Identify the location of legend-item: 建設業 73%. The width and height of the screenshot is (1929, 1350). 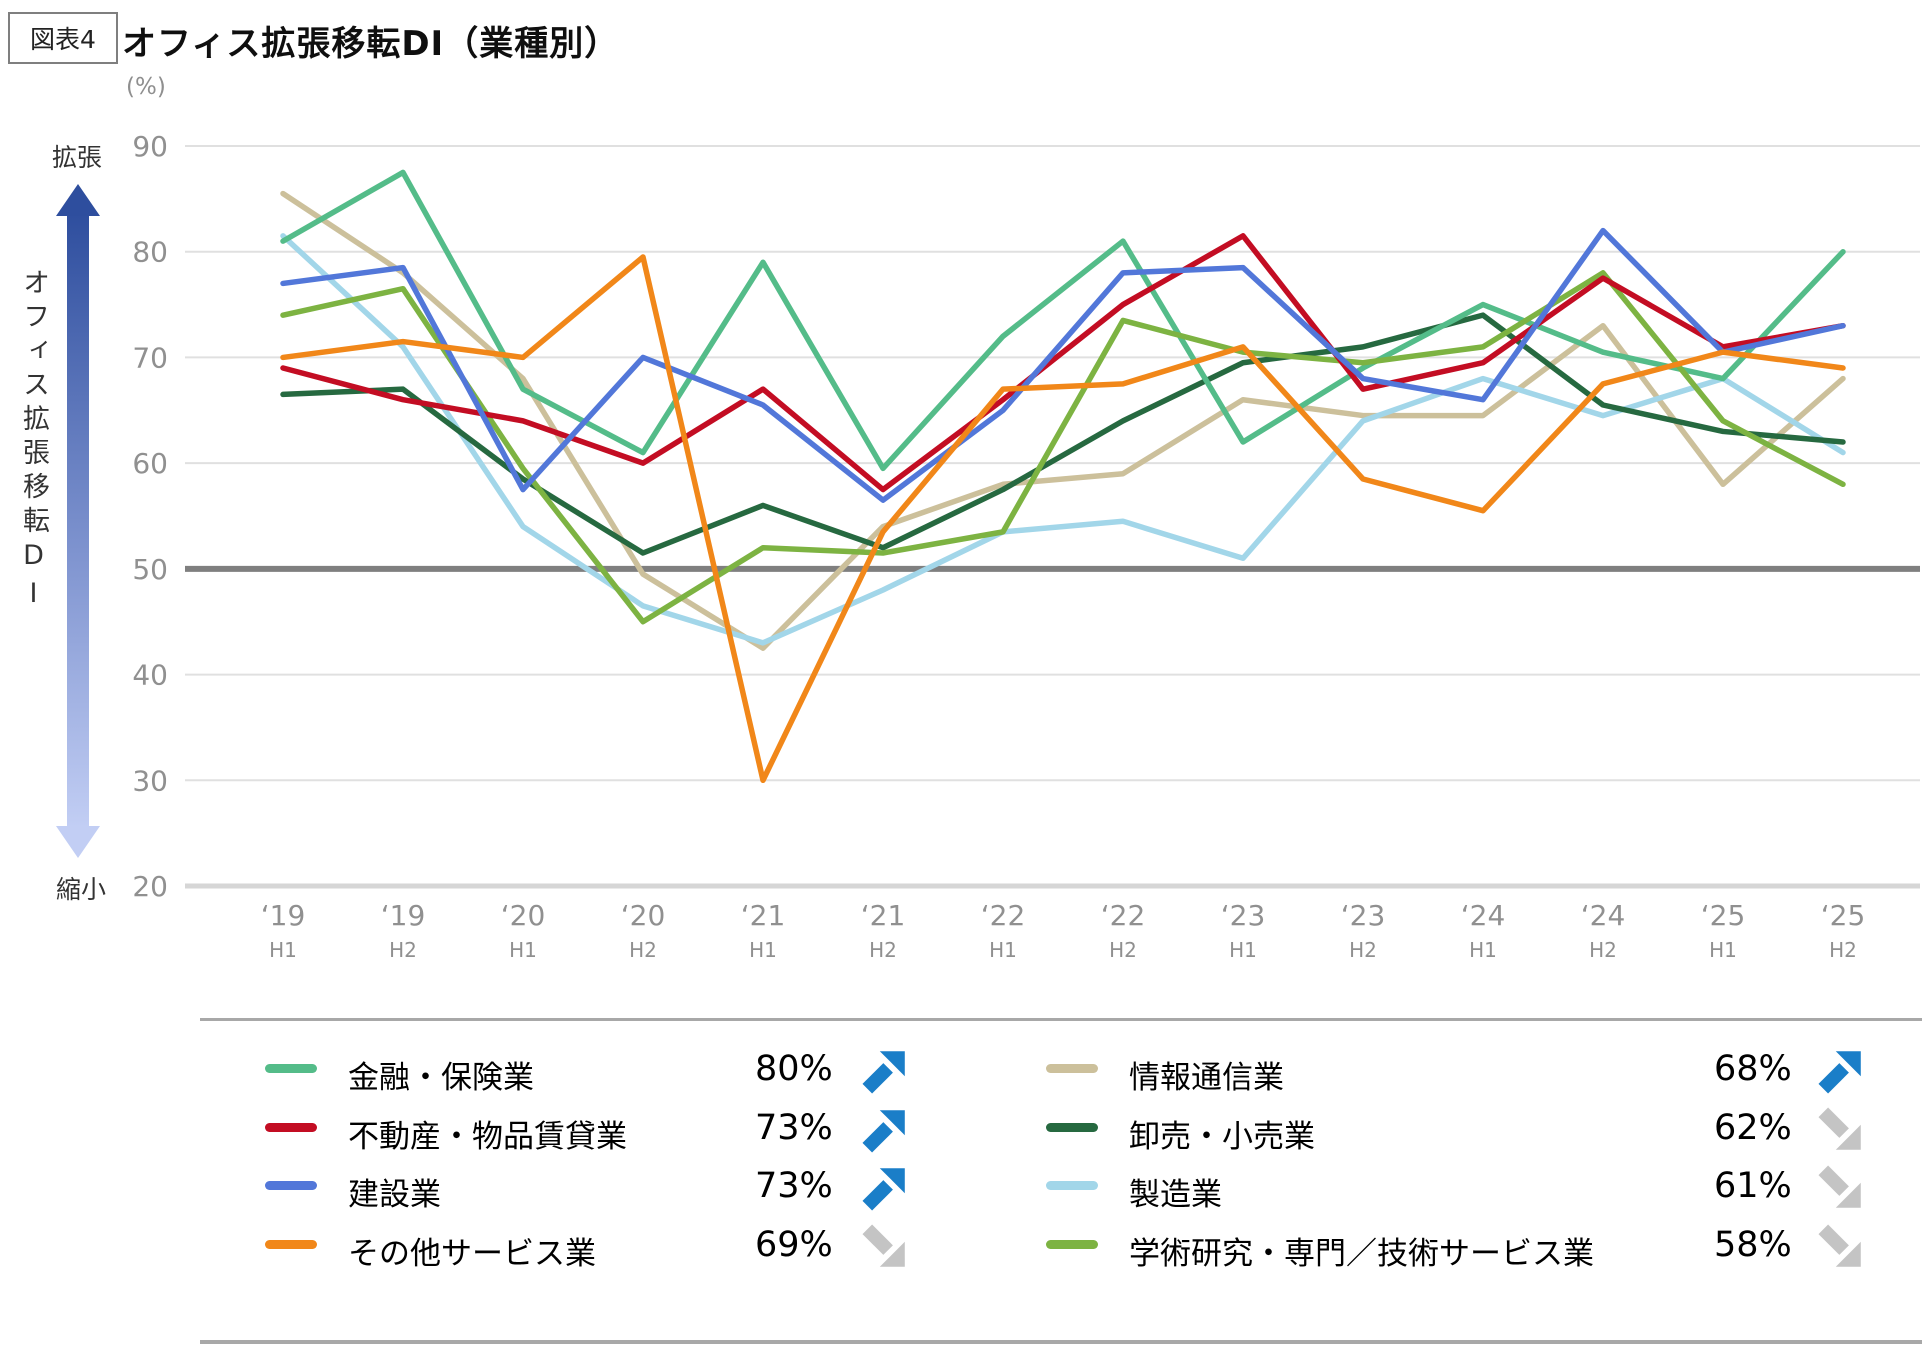
(605, 1187).